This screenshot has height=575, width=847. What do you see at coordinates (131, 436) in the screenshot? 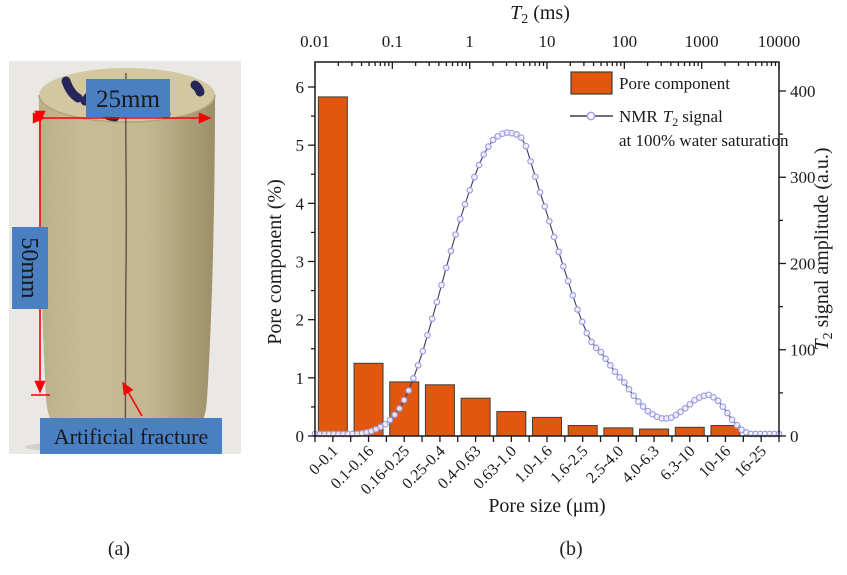
I see `fracture-label-box` at bounding box center [131, 436].